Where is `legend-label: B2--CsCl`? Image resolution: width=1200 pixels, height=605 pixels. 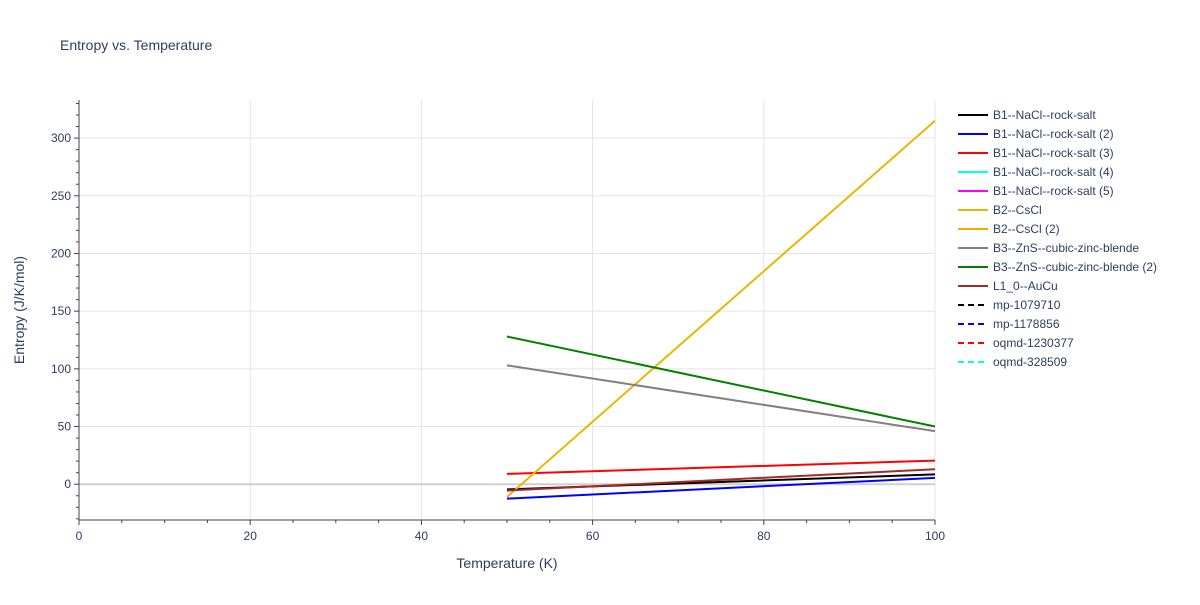 legend-label: B2--CsCl is located at coordinates (1017, 210).